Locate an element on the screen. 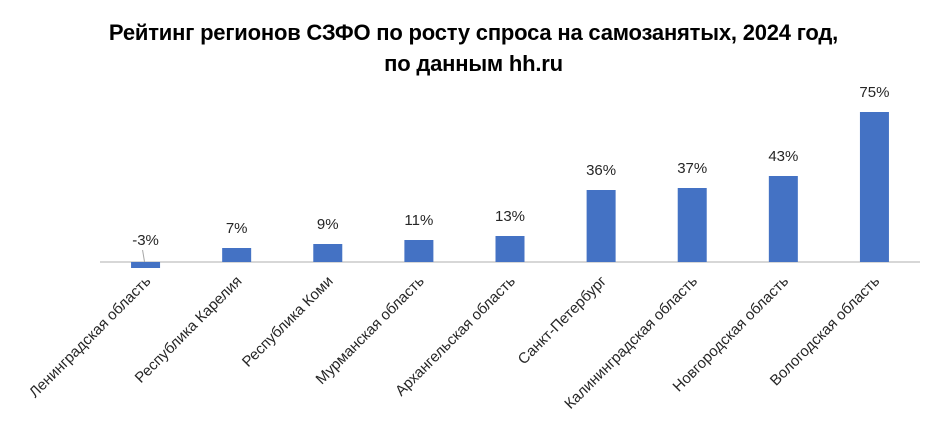  data-label-1: -3% is located at coordinates (145, 240).